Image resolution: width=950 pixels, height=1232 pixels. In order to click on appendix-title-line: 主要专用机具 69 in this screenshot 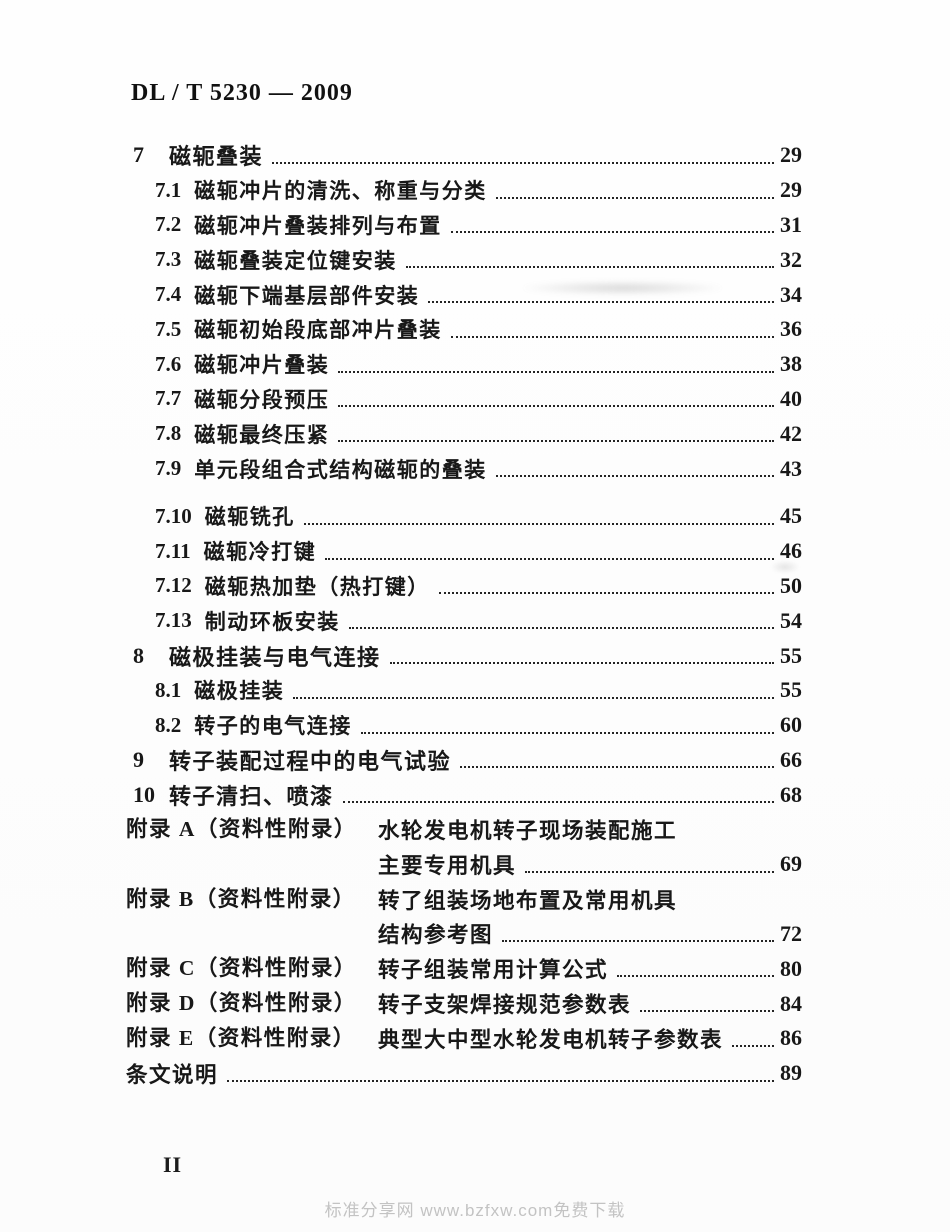, I will do `click(590, 864)`.